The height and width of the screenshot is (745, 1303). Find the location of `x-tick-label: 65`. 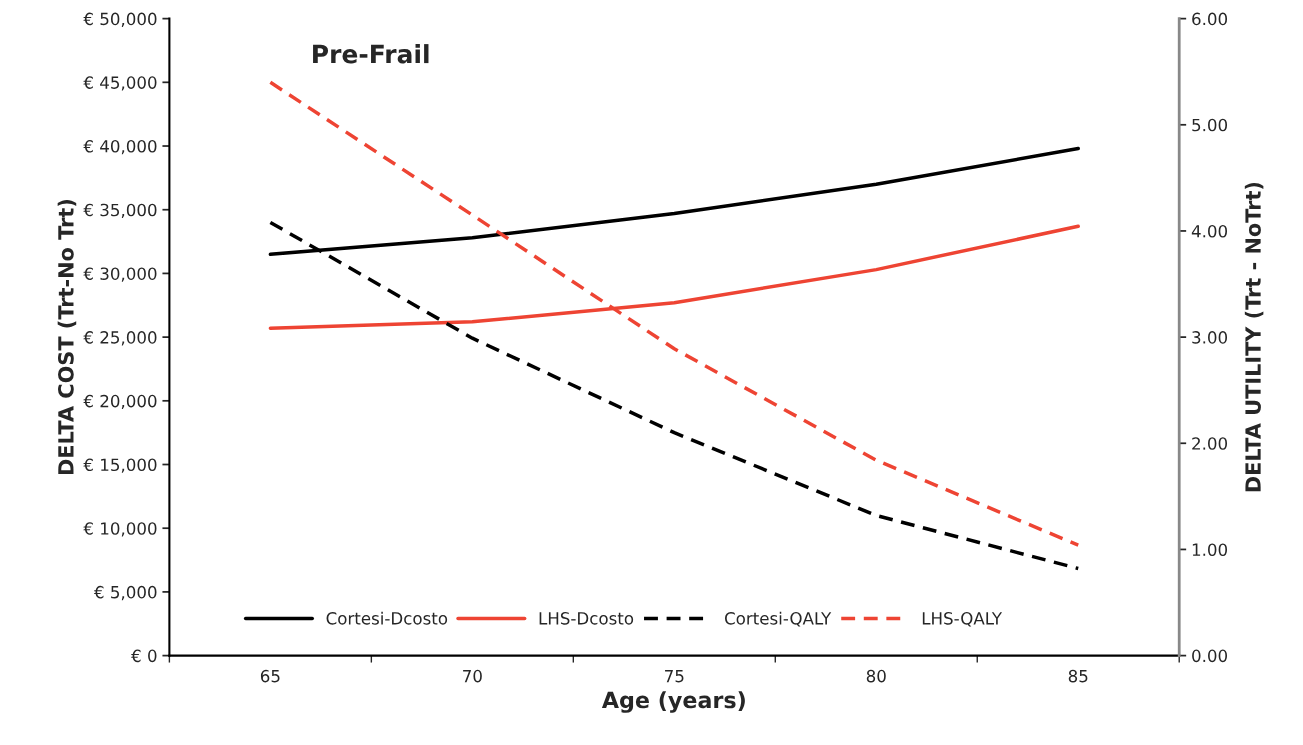

x-tick-label: 65 is located at coordinates (270, 676).